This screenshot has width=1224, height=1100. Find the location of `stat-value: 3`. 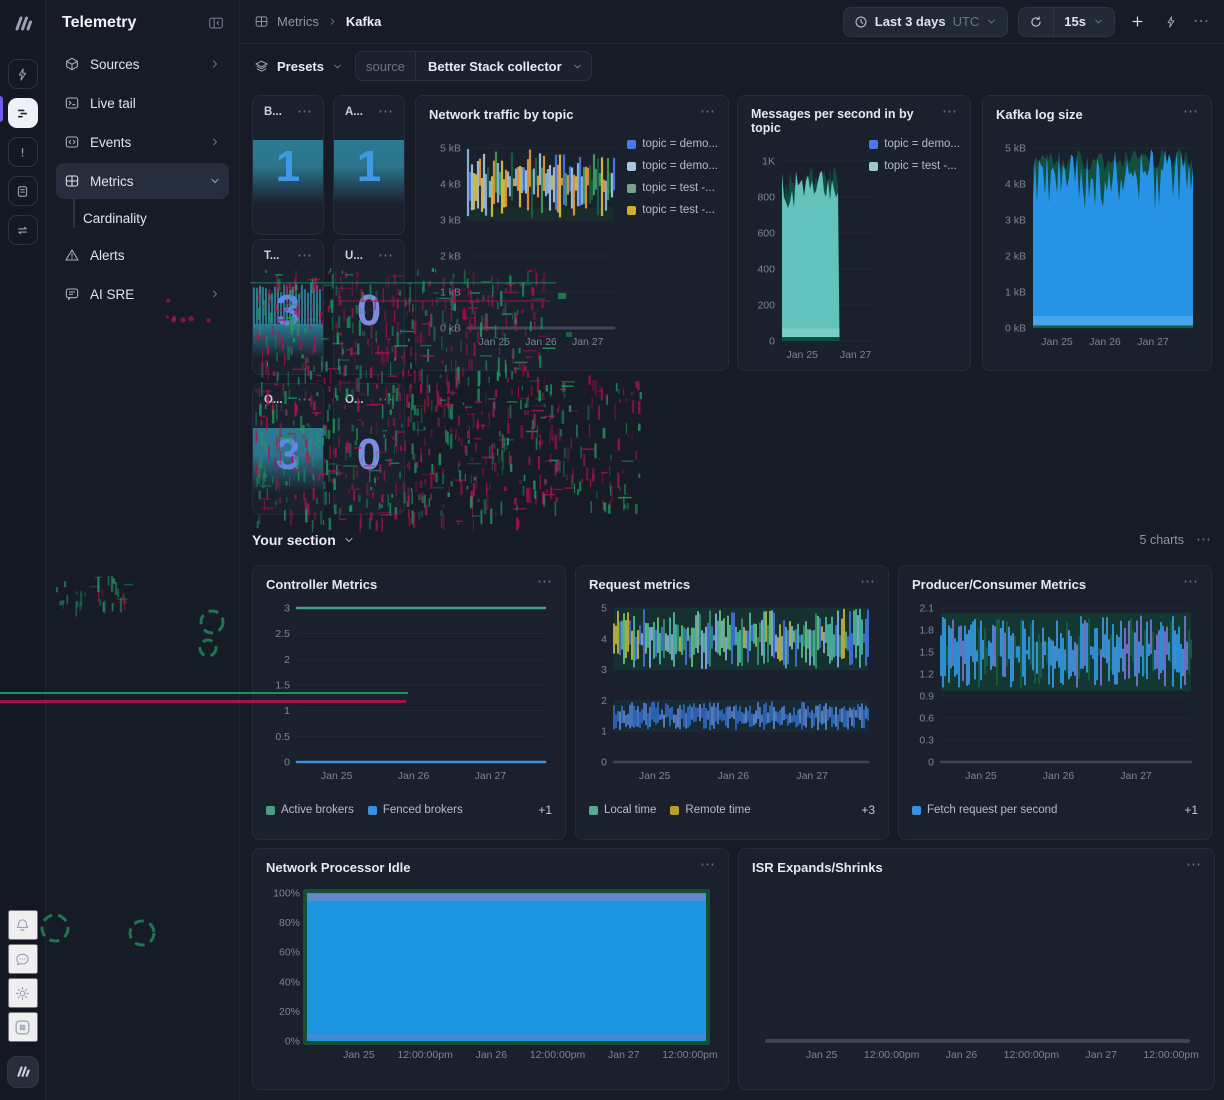

stat-value: 3 is located at coordinates (288, 454).